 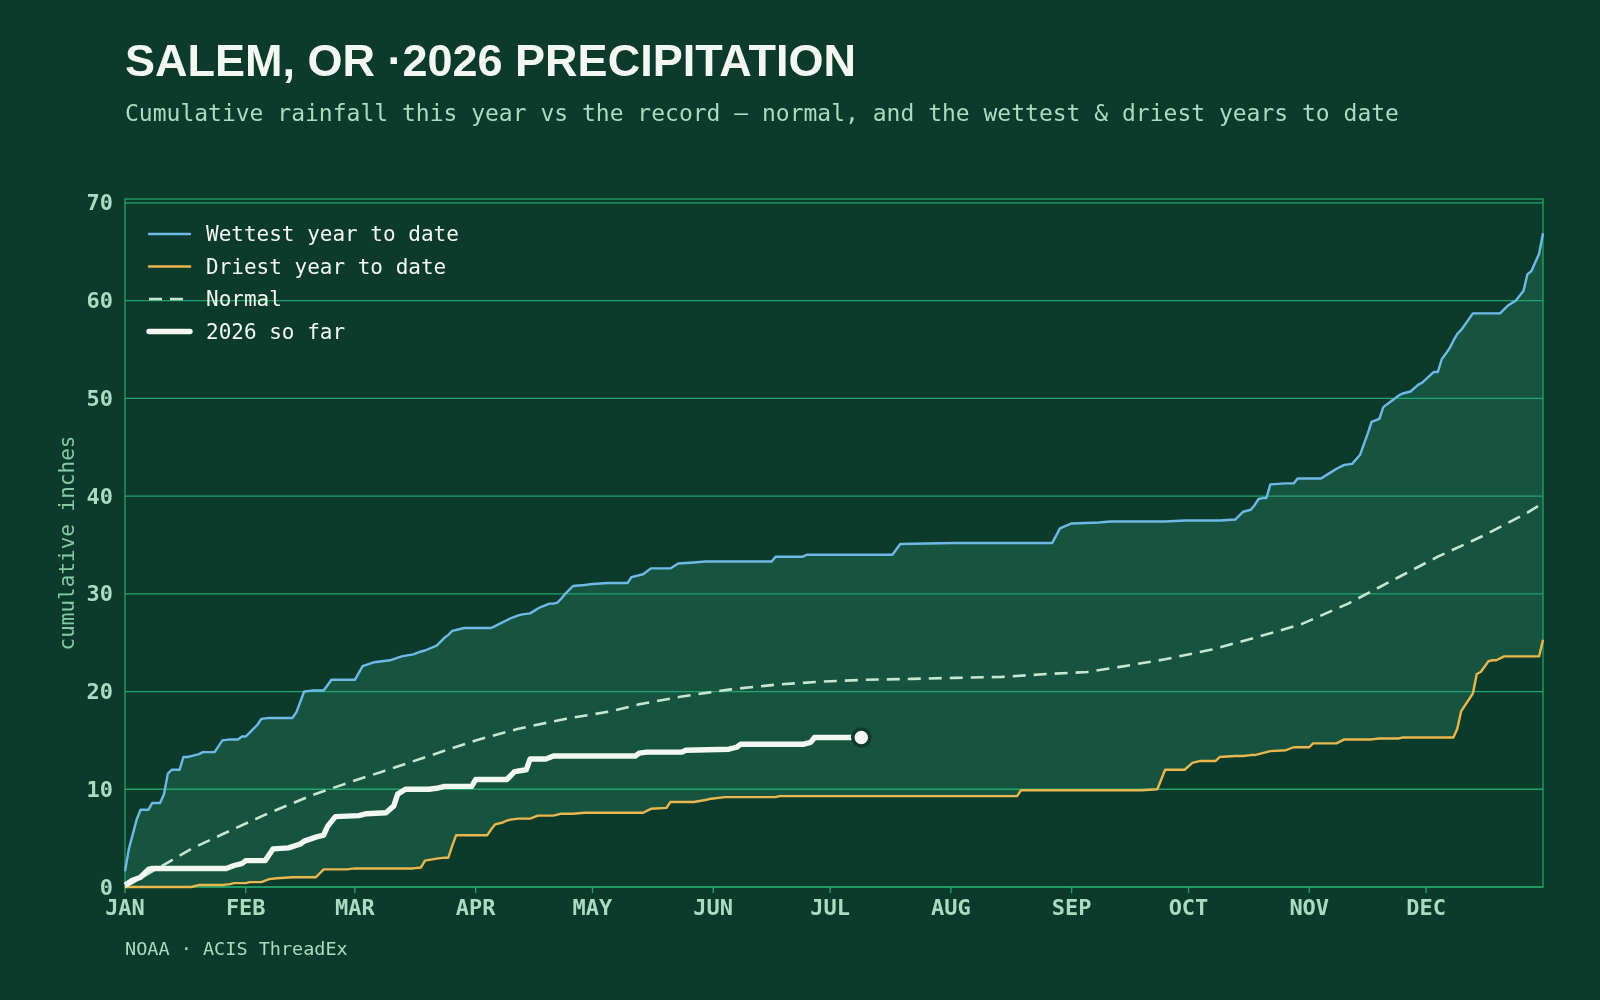 I want to click on text: NOAA · ACIS ThreadEx, so click(x=236, y=948).